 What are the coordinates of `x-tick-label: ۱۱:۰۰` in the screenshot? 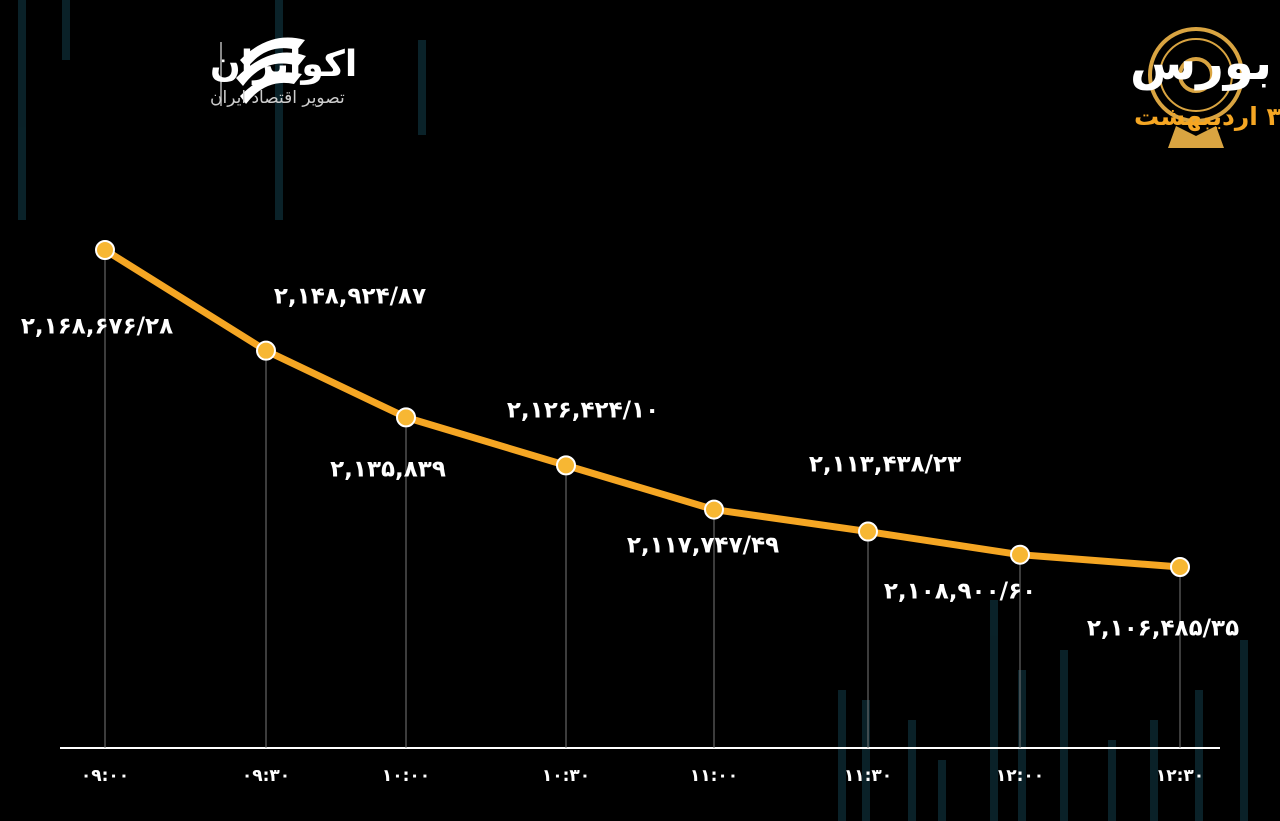 It's located at (714, 776).